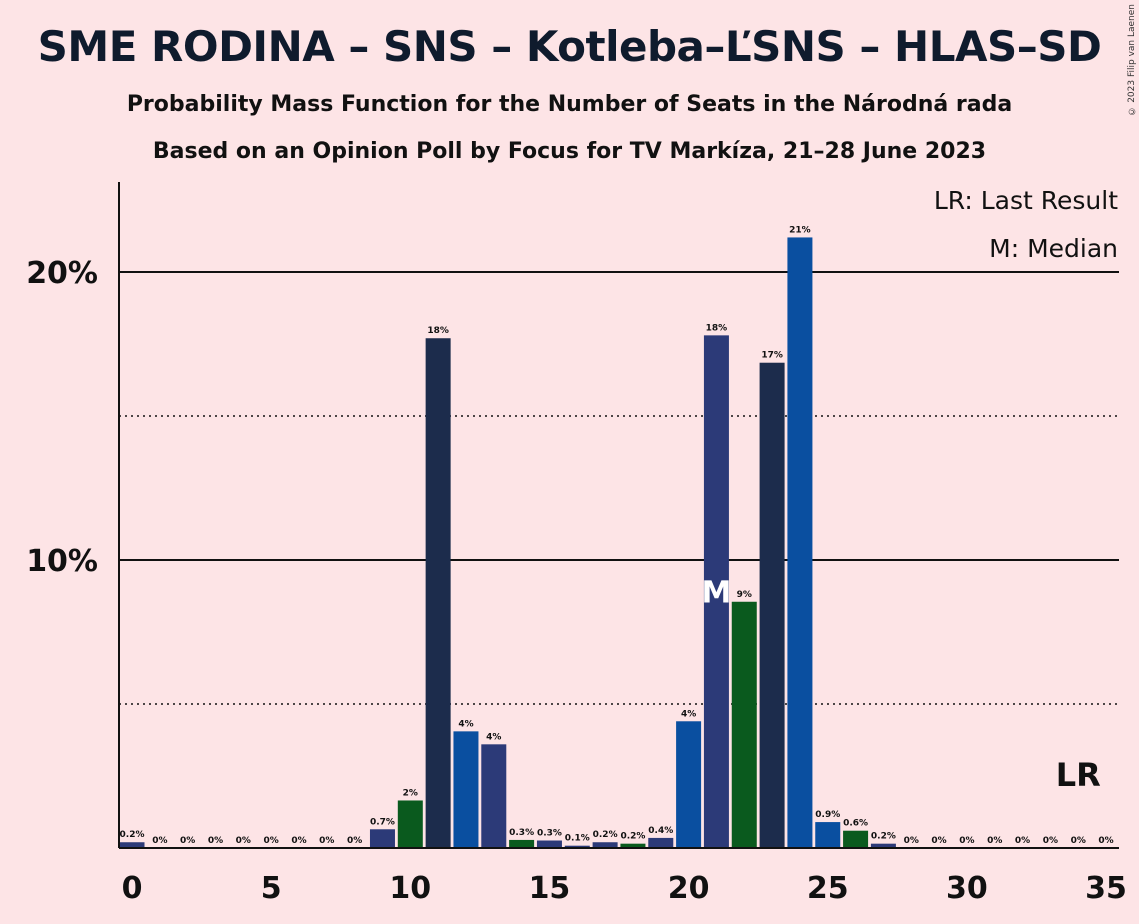 The width and height of the screenshot is (1139, 924). What do you see at coordinates (187, 841) in the screenshot?
I see `data-label-seat-2: 0%` at bounding box center [187, 841].